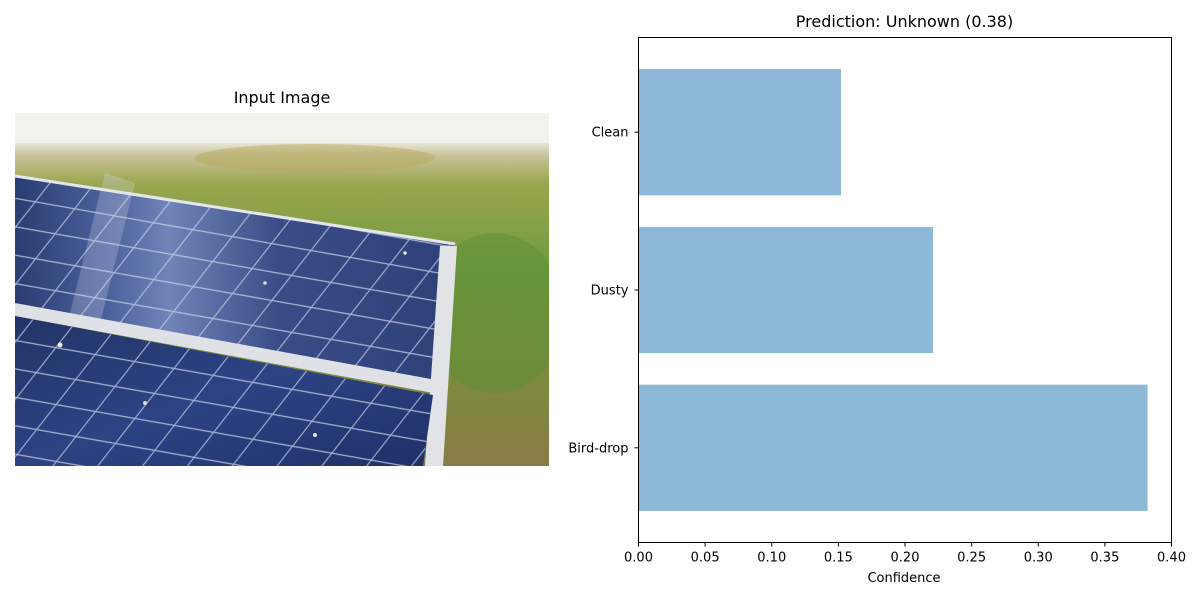 This screenshot has height=600, width=1200. I want to click on y-tick-label: Dusty, so click(610, 291).